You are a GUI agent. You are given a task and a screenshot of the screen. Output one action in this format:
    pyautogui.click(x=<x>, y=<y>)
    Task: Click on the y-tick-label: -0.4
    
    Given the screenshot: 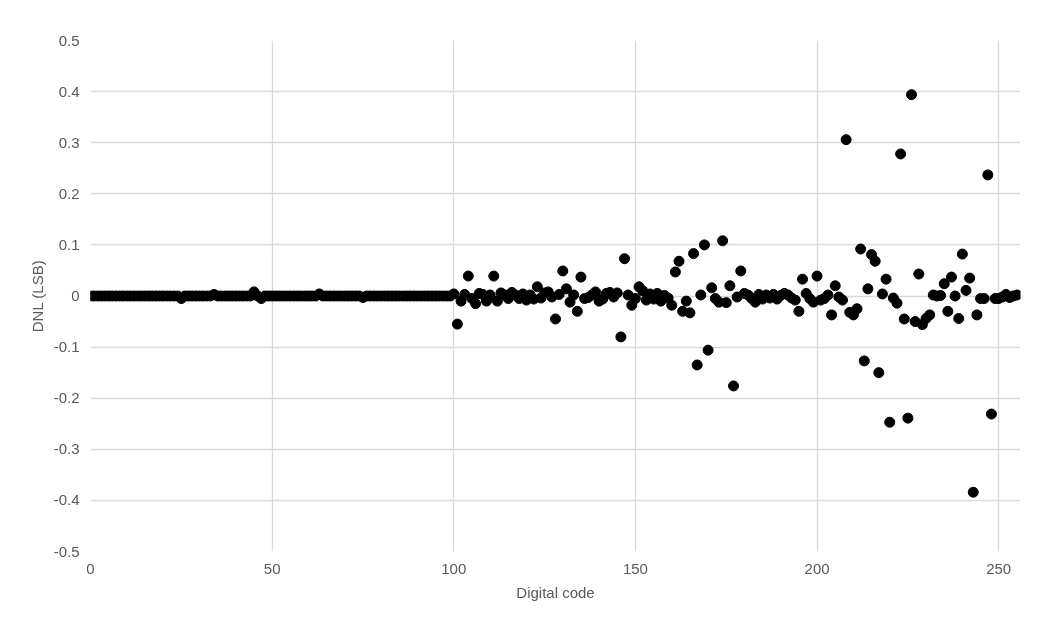 What is the action you would take?
    pyautogui.click(x=66, y=500)
    